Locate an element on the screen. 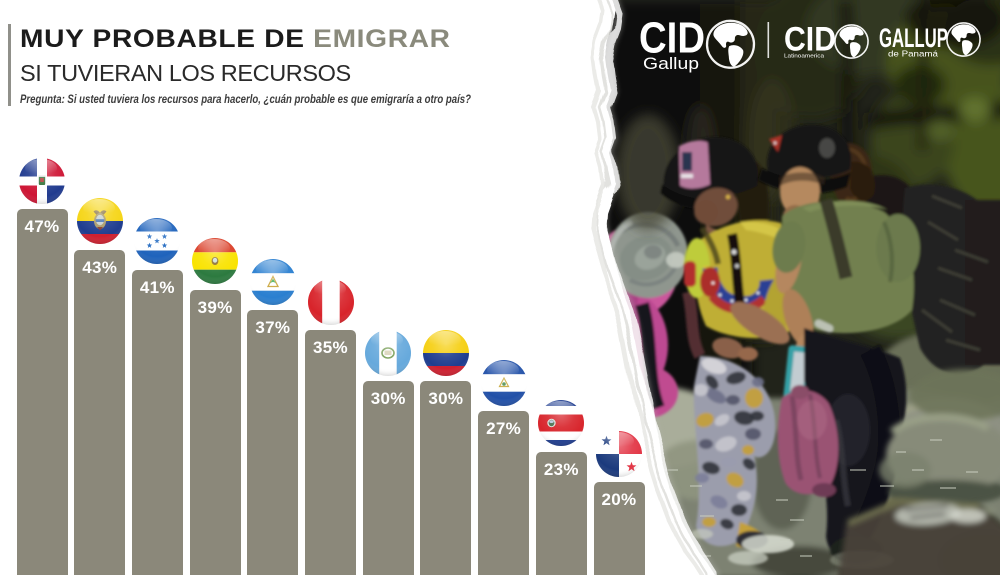 This screenshot has height=575, width=1000. svg-text: Gallup is located at coordinates (671, 63).